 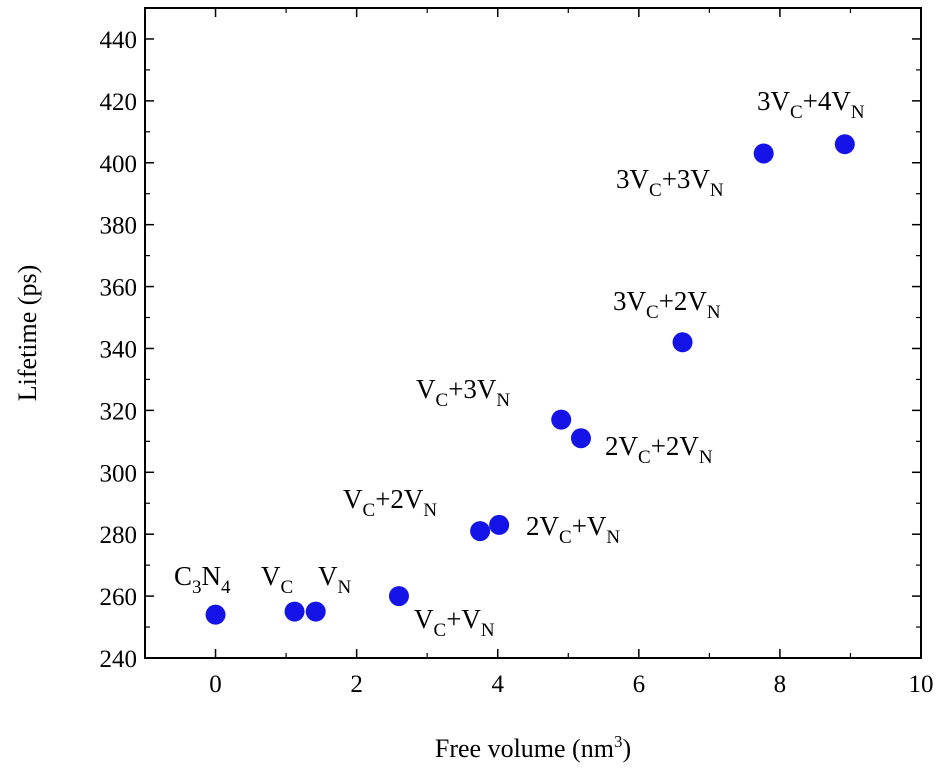 What do you see at coordinates (921, 684) in the screenshot?
I see `x-tick-label: 10` at bounding box center [921, 684].